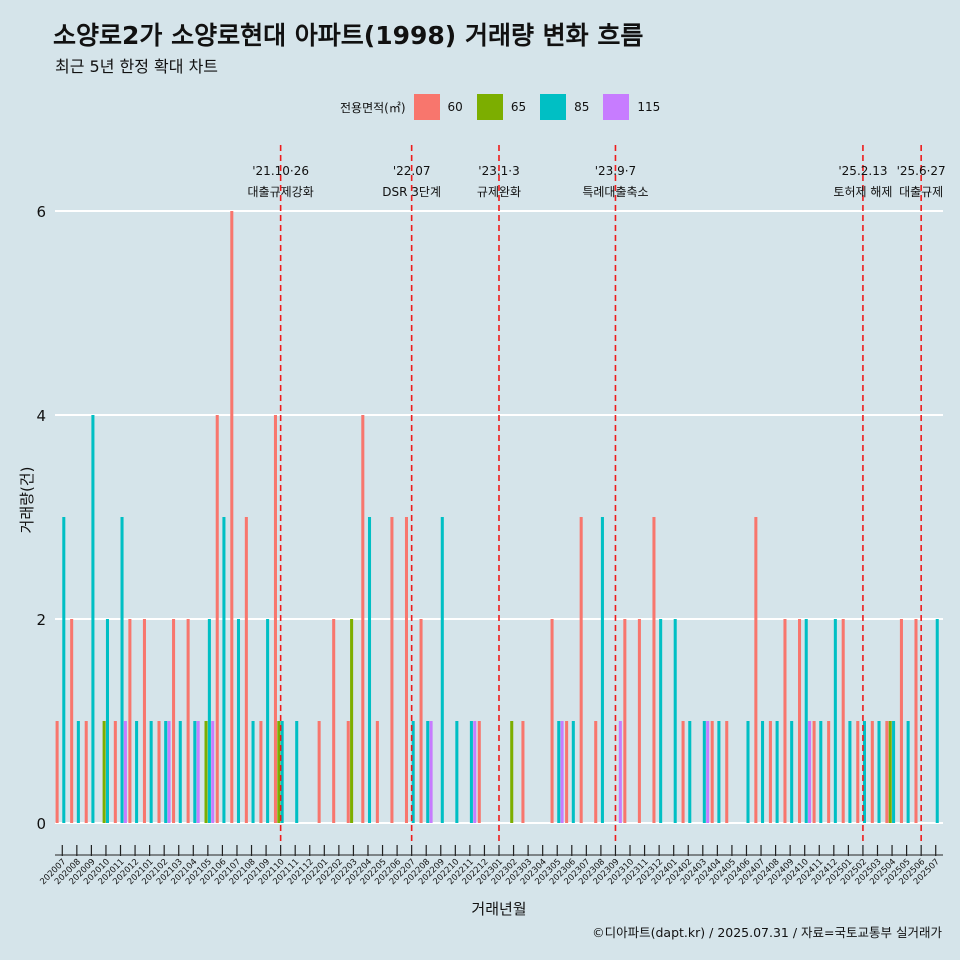 This screenshot has width=960, height=960. Describe the element at coordinates (373, 107) in the screenshot. I see `legend-title: 전용면적(㎡)` at that location.